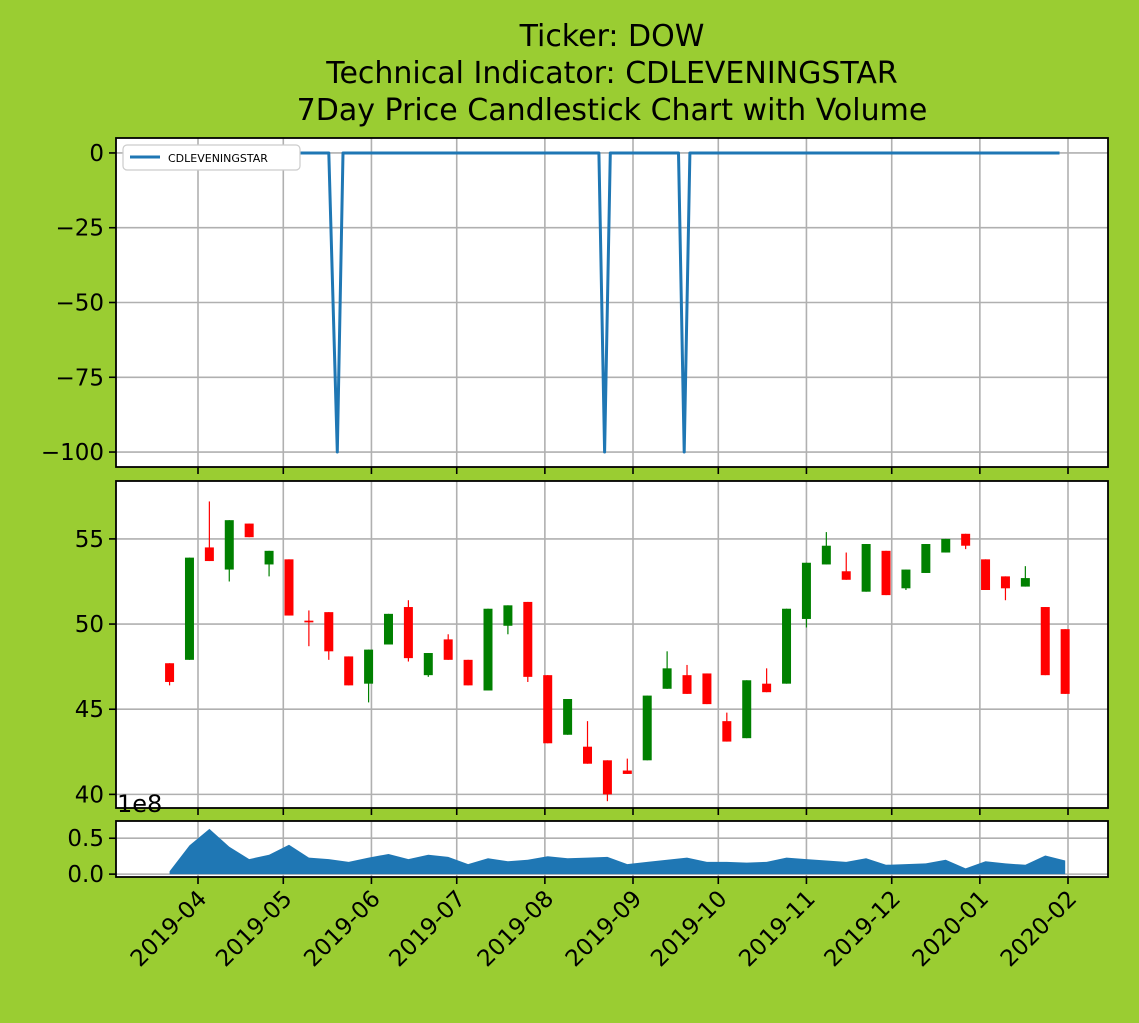 The width and height of the screenshot is (1139, 1023). What do you see at coordinates (612, 36) in the screenshot?
I see `title-line-1: Ticker: DOW` at bounding box center [612, 36].